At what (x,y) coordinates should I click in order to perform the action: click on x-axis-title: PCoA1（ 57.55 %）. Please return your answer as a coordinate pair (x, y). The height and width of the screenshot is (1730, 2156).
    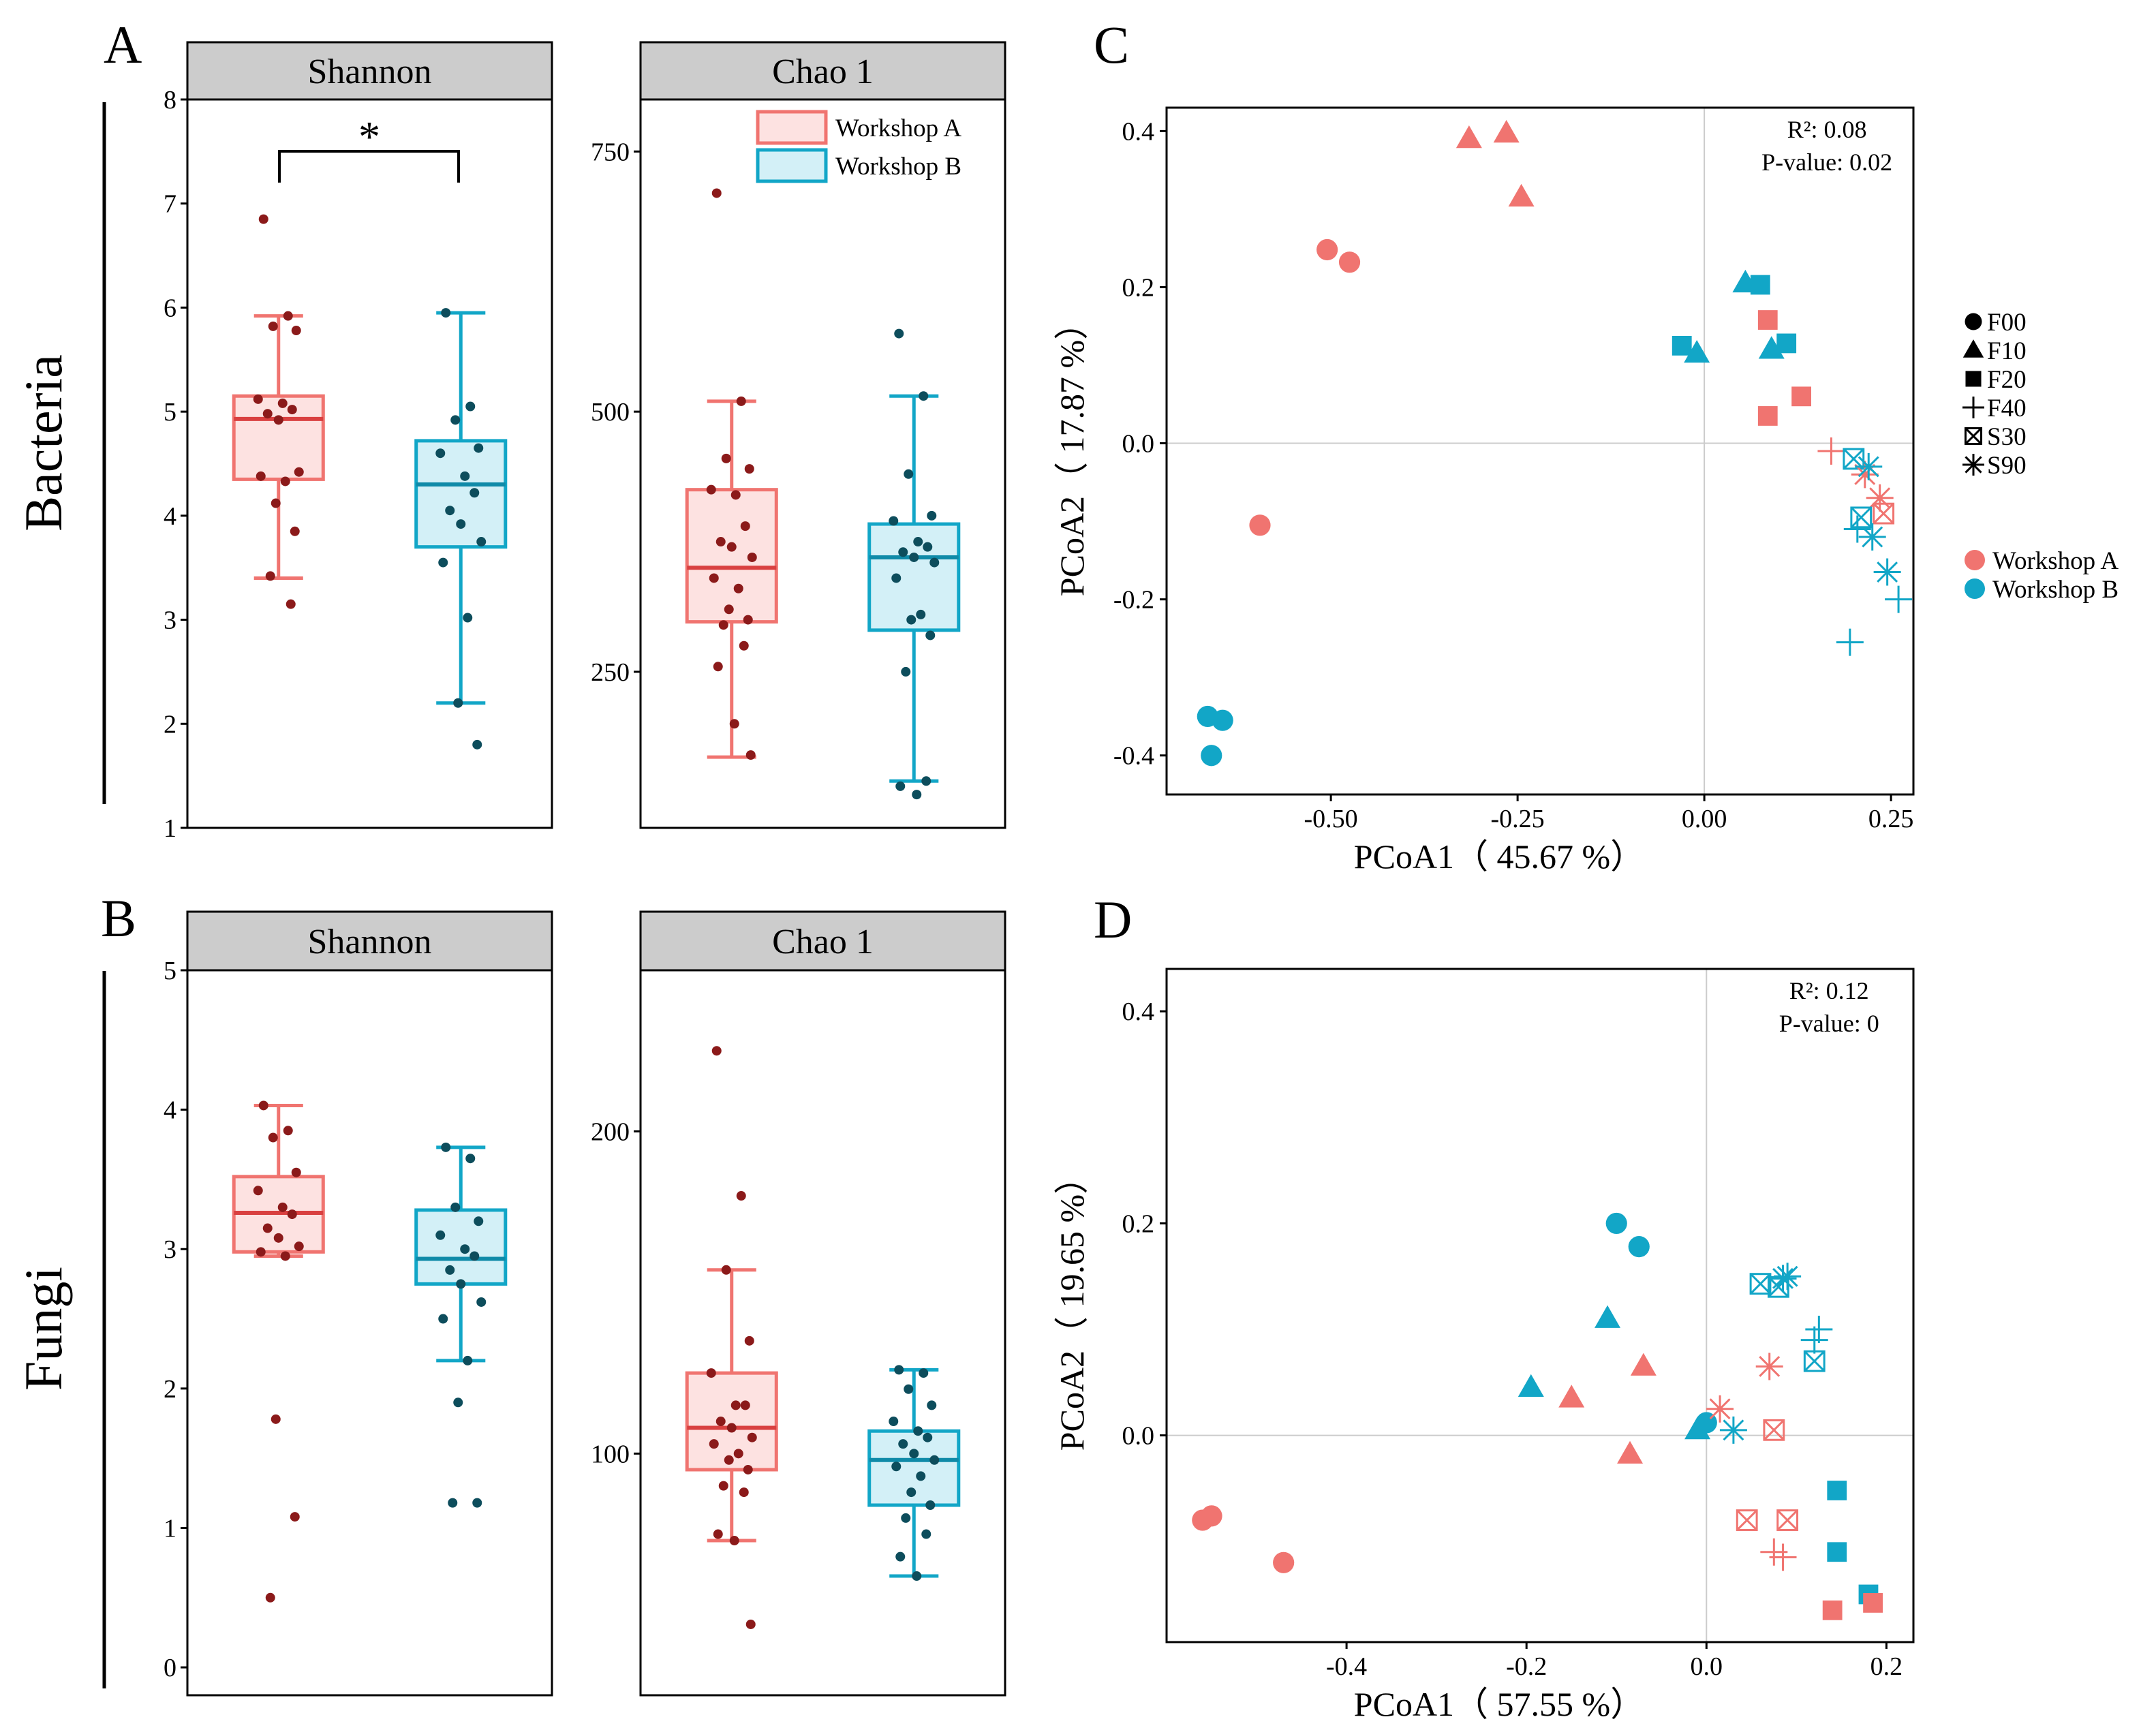
    Looking at the image, I should click on (1499, 1704).